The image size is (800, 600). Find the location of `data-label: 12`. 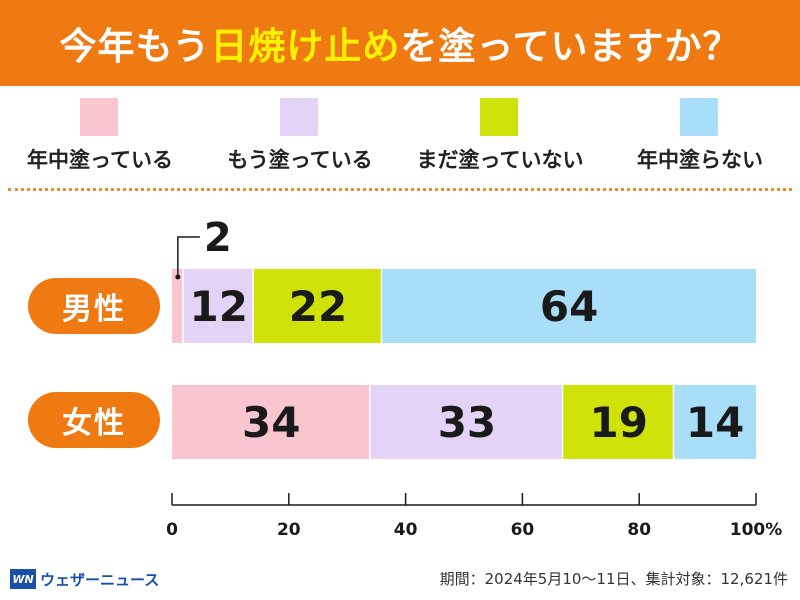

data-label: 12 is located at coordinates (218, 306).